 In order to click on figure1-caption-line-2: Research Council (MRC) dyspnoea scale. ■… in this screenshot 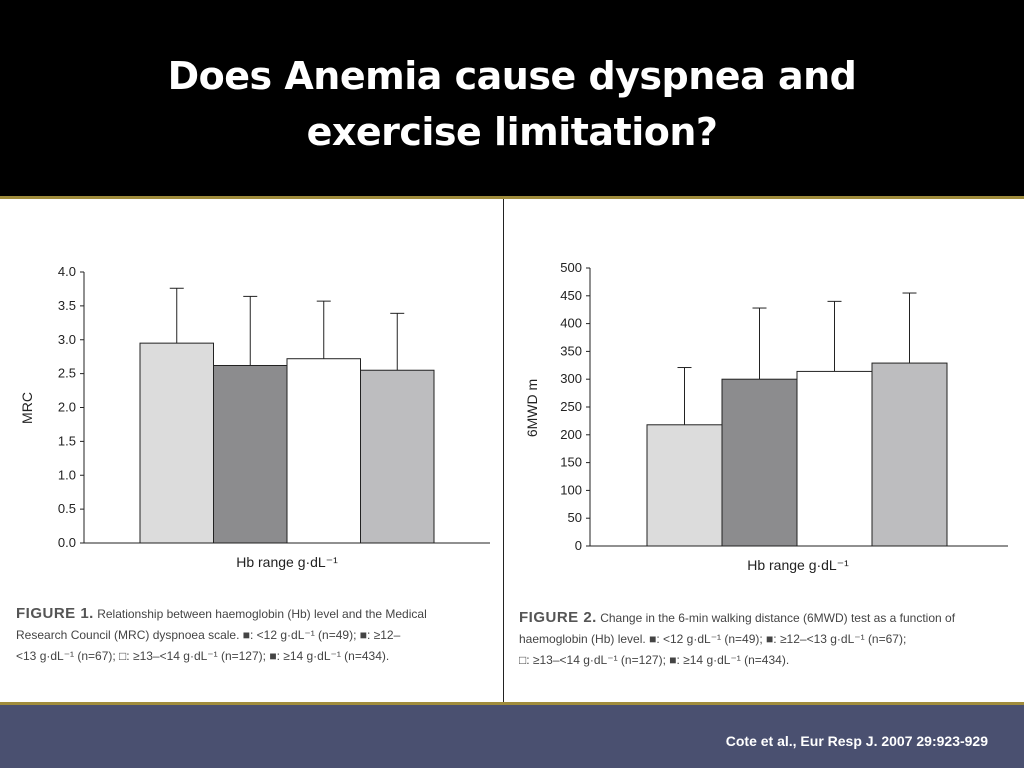, I will do `click(208, 635)`.